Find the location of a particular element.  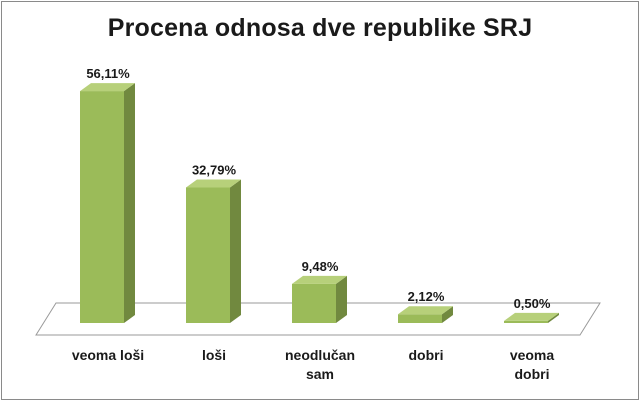

data-label: 0,50% is located at coordinates (532, 303).